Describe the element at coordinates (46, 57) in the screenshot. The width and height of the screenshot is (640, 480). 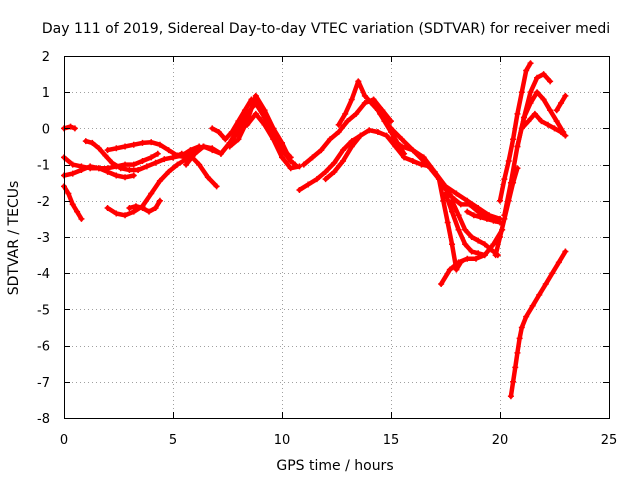
I see `y-tick-label: 2` at that location.